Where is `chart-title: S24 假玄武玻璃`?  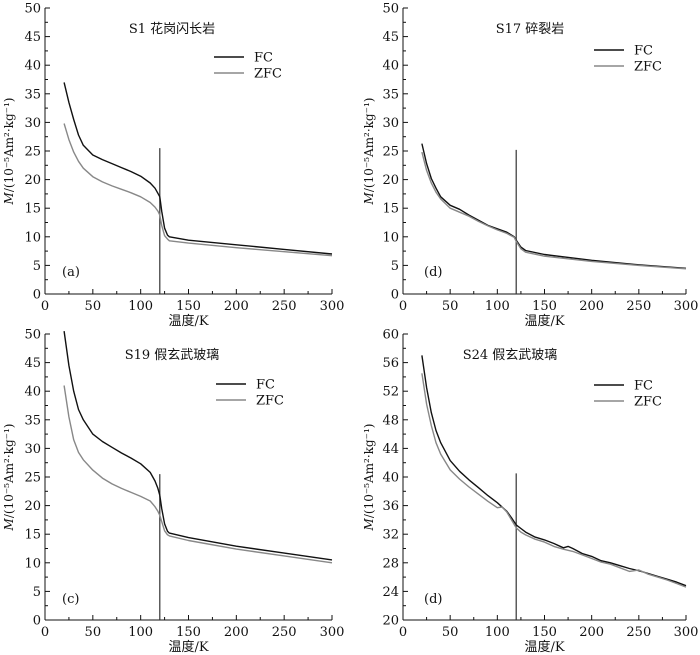 chart-title: S24 假玄武玻璃 is located at coordinates (510, 355).